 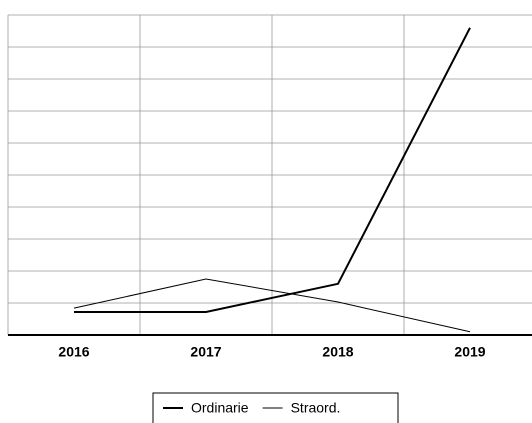 I want to click on legend-label: Ordinarie, so click(x=220, y=408).